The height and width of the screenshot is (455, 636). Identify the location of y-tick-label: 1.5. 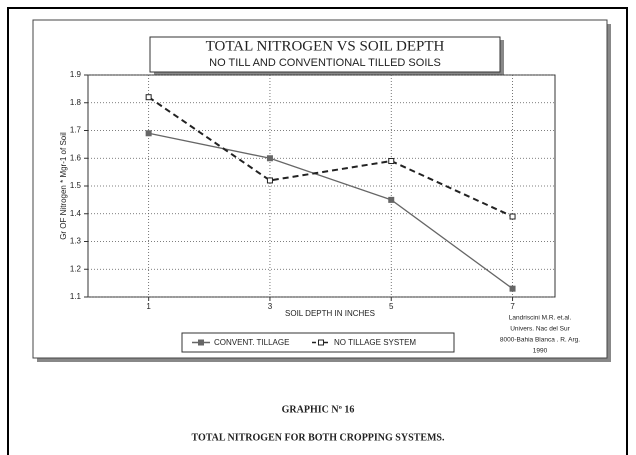
(76, 185).